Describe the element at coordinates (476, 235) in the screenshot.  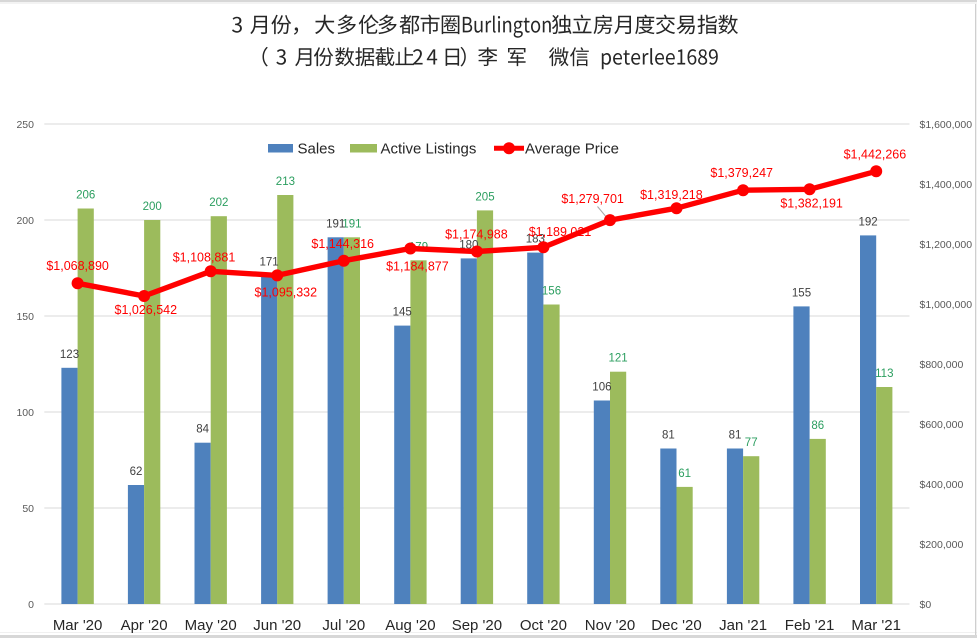
I see `svg-text: $1,174,988` at that location.